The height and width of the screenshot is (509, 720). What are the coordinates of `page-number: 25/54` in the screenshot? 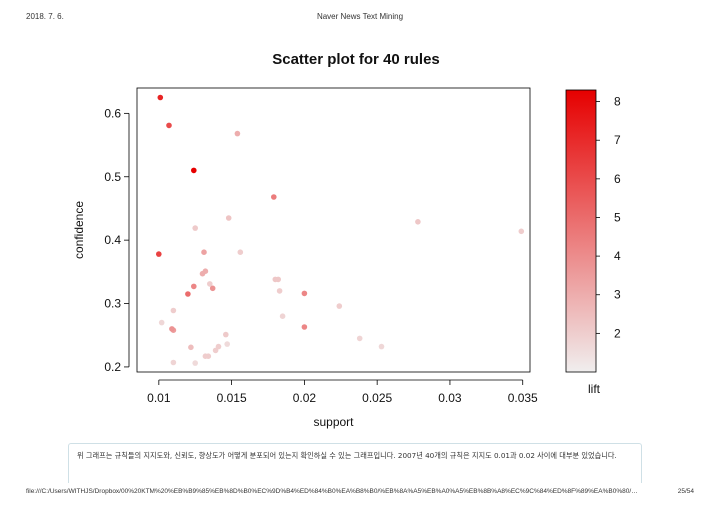 It's located at (685, 491).